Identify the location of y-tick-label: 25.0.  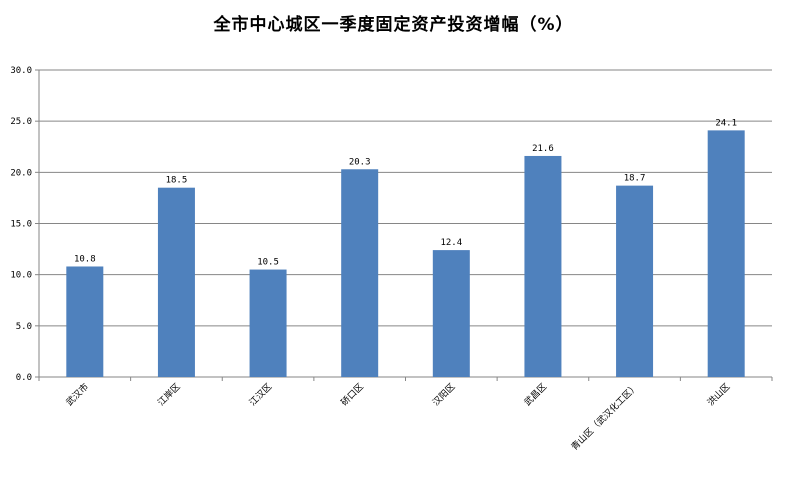
(21, 122).